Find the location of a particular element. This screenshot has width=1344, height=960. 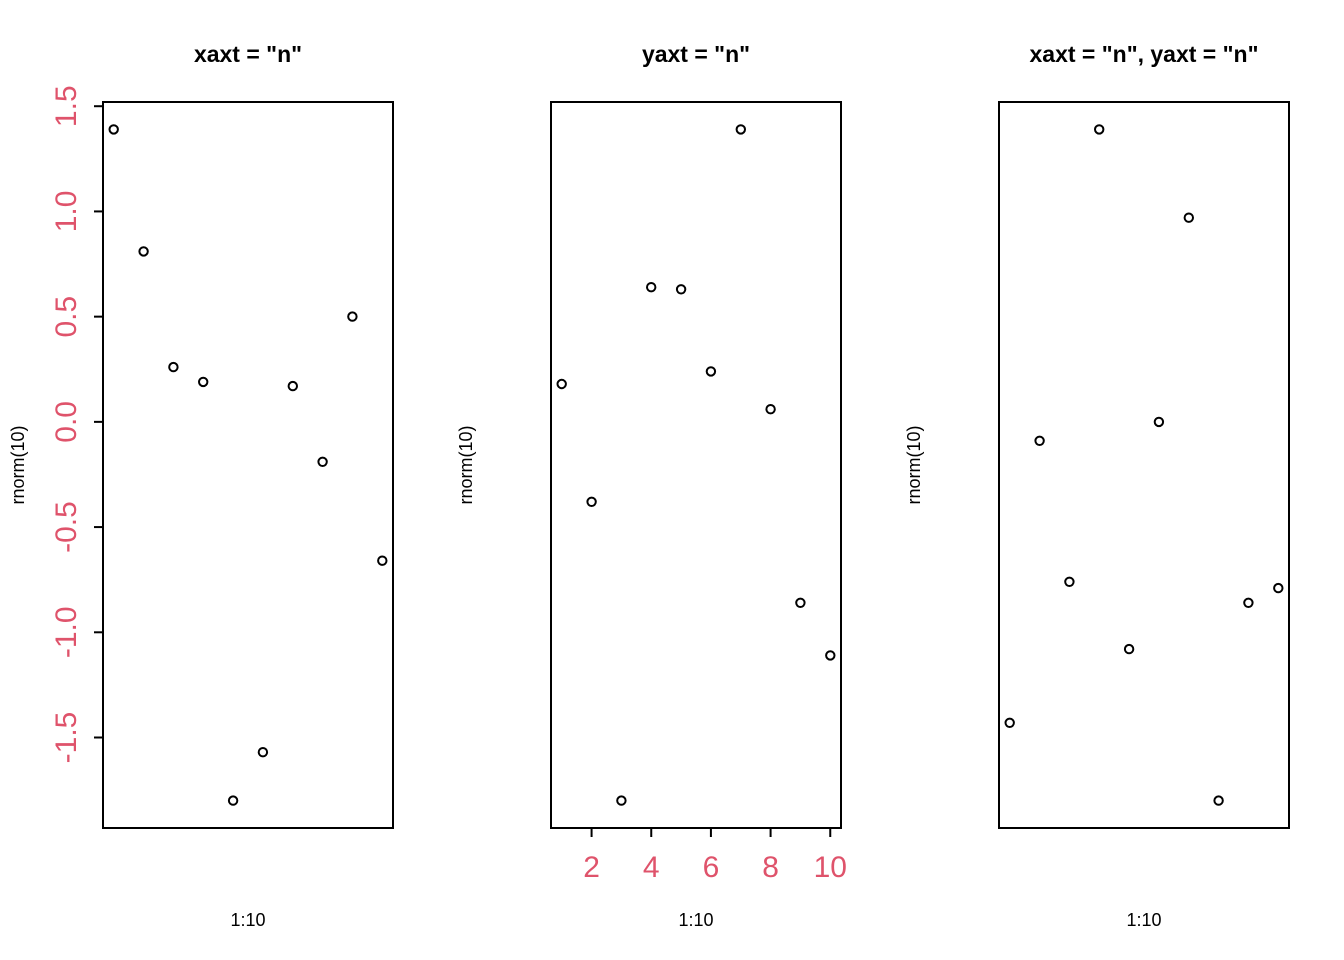

panel-1-y-tick-label: -1.5 is located at coordinates (66, 738).